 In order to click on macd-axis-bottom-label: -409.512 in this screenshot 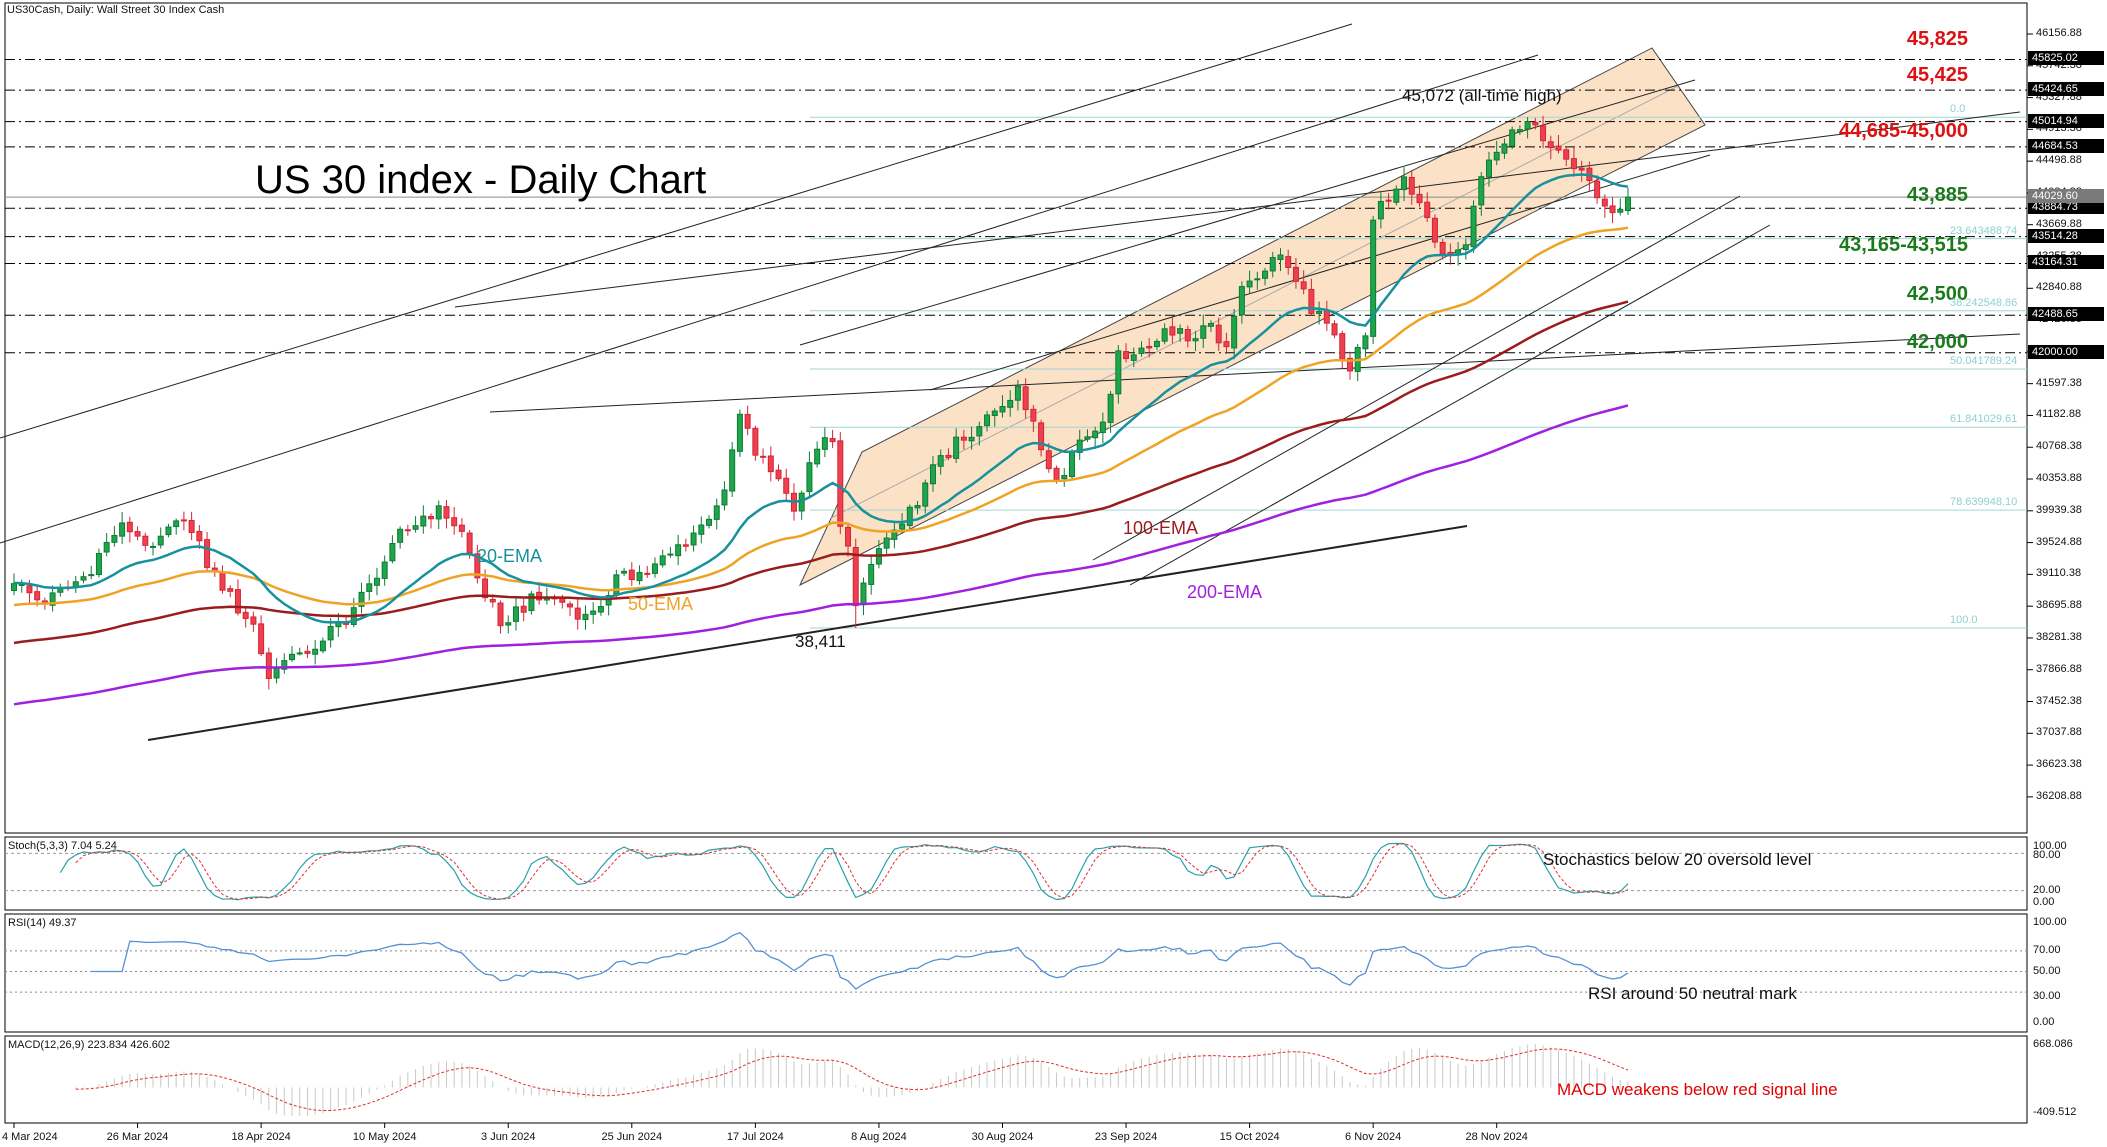, I will do `click(2055, 1112)`.